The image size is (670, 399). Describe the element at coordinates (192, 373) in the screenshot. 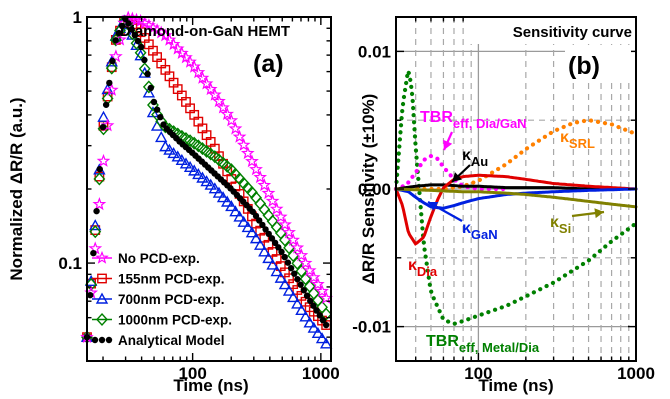

I see `x-tick-label: 100` at that location.